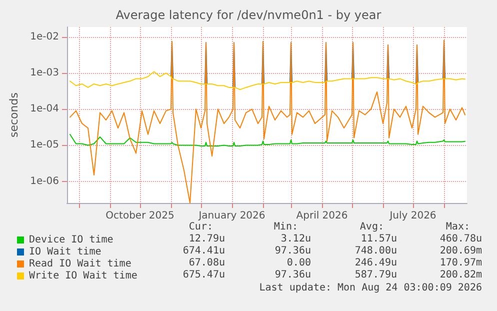  I want to click on y-tick-label: 1e-04, so click(44, 109).